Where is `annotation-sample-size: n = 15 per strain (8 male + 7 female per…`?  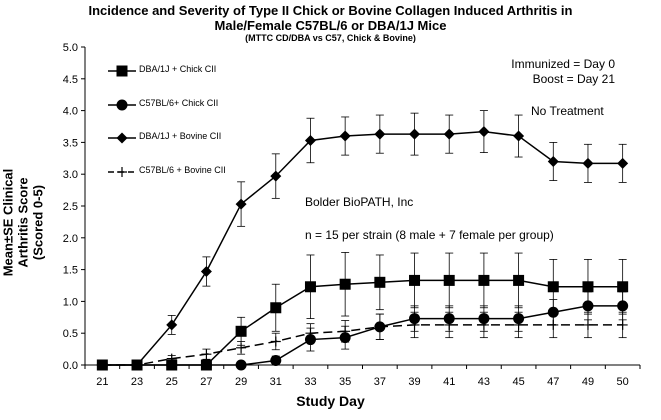
annotation-sample-size: n = 15 per strain (8 male + 7 female per… is located at coordinates (429, 235).